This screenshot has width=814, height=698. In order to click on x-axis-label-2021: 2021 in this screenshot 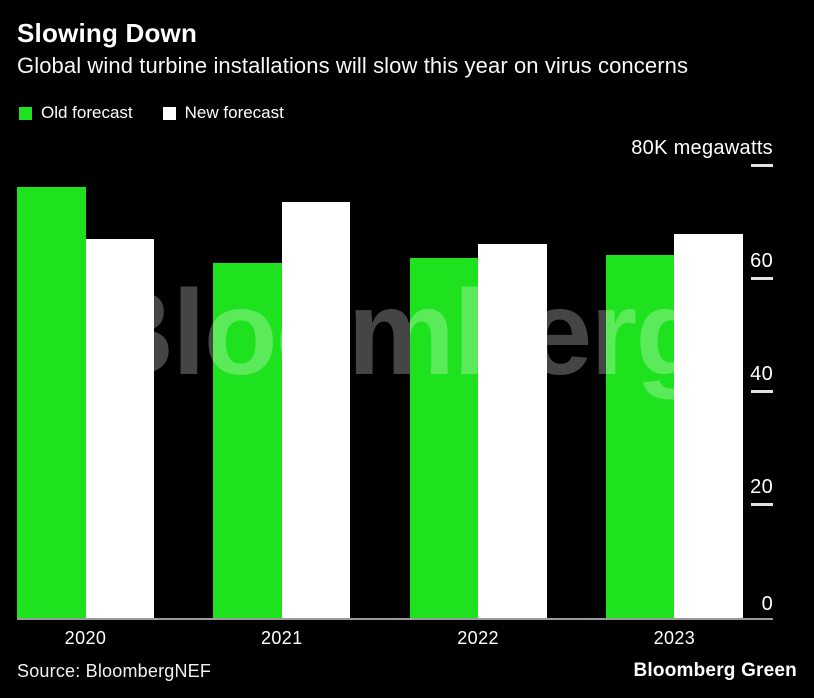, I will do `click(281, 638)`.